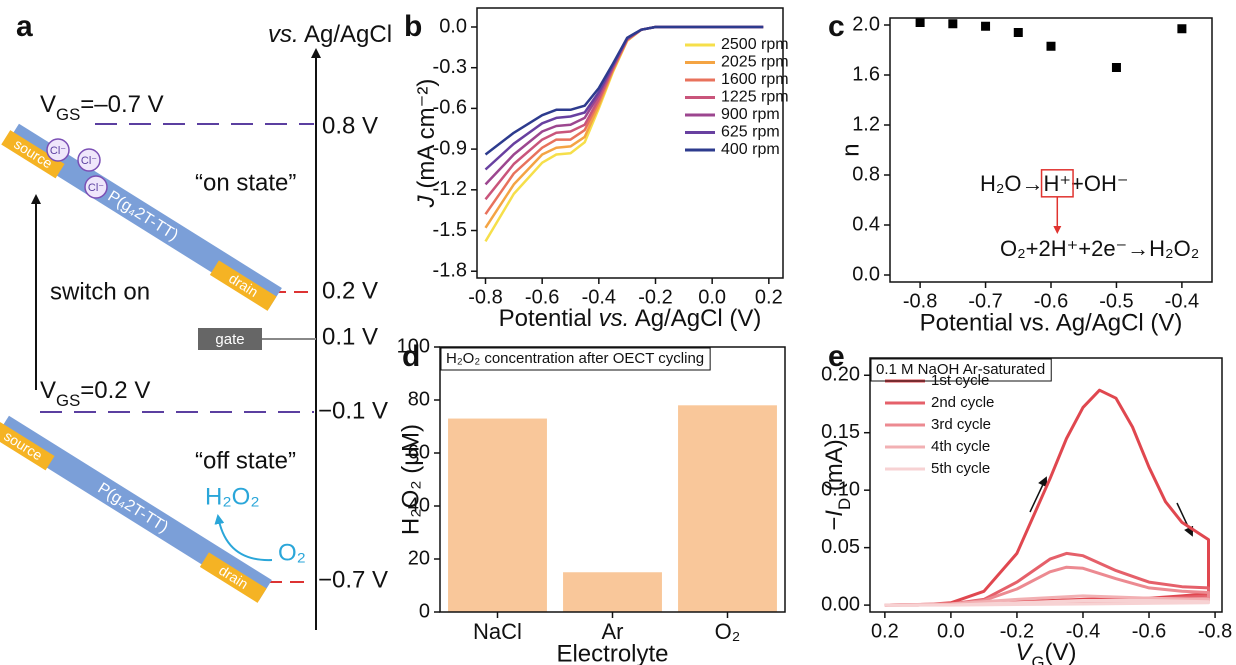  What do you see at coordinates (426, 201) in the screenshot?
I see `text-part: J` at bounding box center [426, 201].